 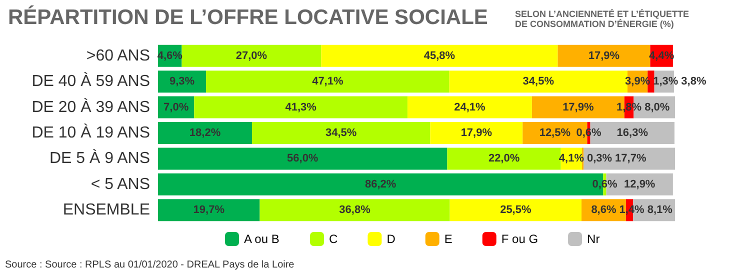 I want to click on legend-label: A ou B, so click(x=262, y=239).